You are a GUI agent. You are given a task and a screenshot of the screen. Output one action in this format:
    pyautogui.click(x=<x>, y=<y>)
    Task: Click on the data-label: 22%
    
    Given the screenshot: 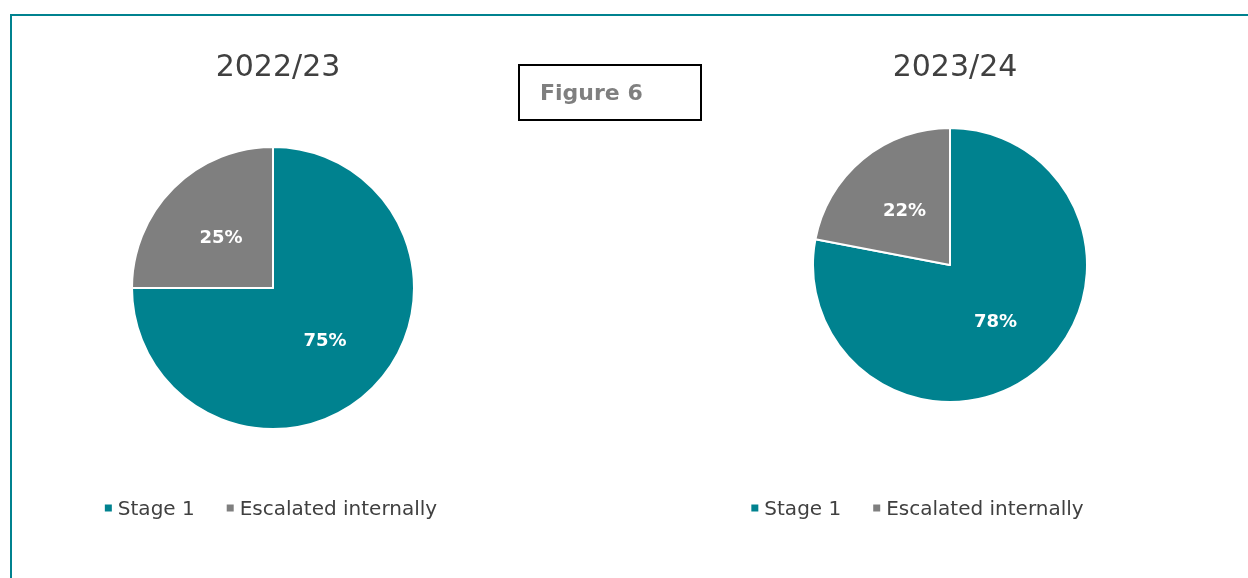 What is the action you would take?
    pyautogui.click(x=904, y=210)
    